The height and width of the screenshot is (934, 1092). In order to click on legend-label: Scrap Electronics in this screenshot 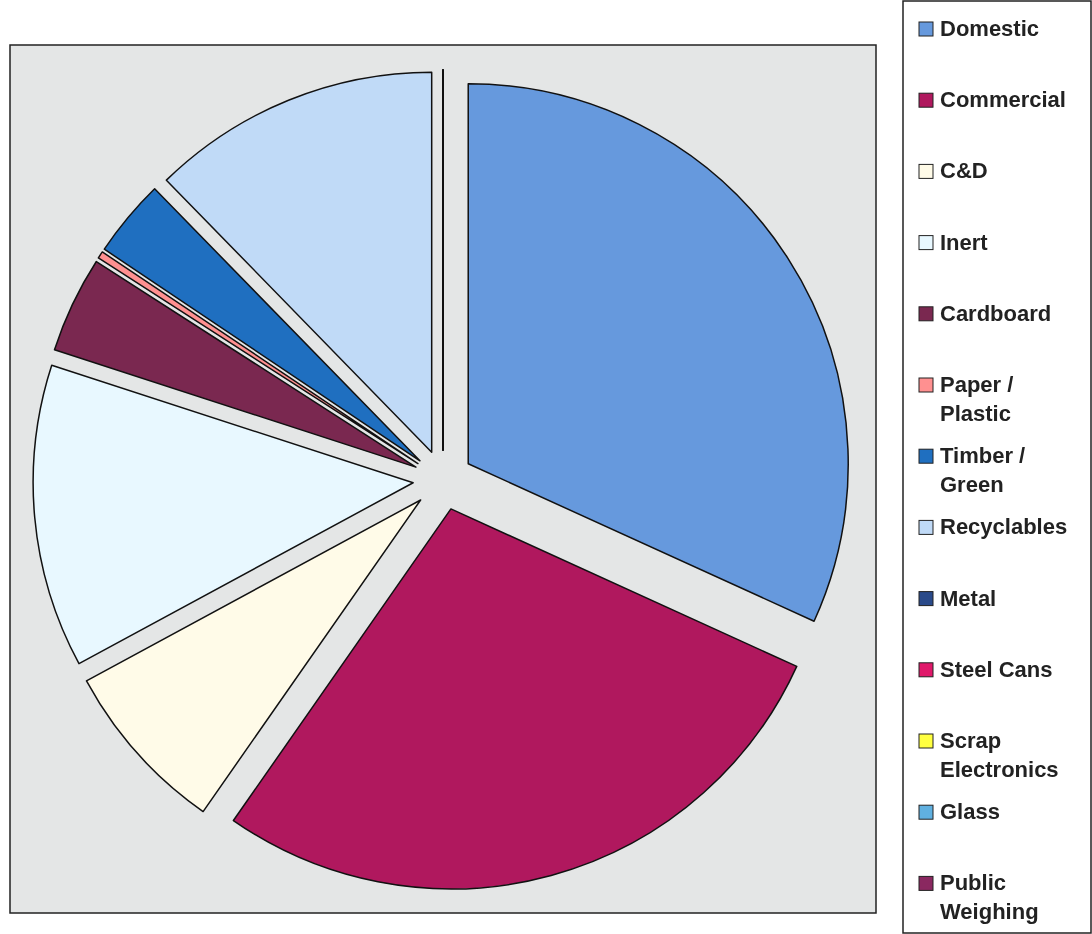, I will do `click(999, 754)`.